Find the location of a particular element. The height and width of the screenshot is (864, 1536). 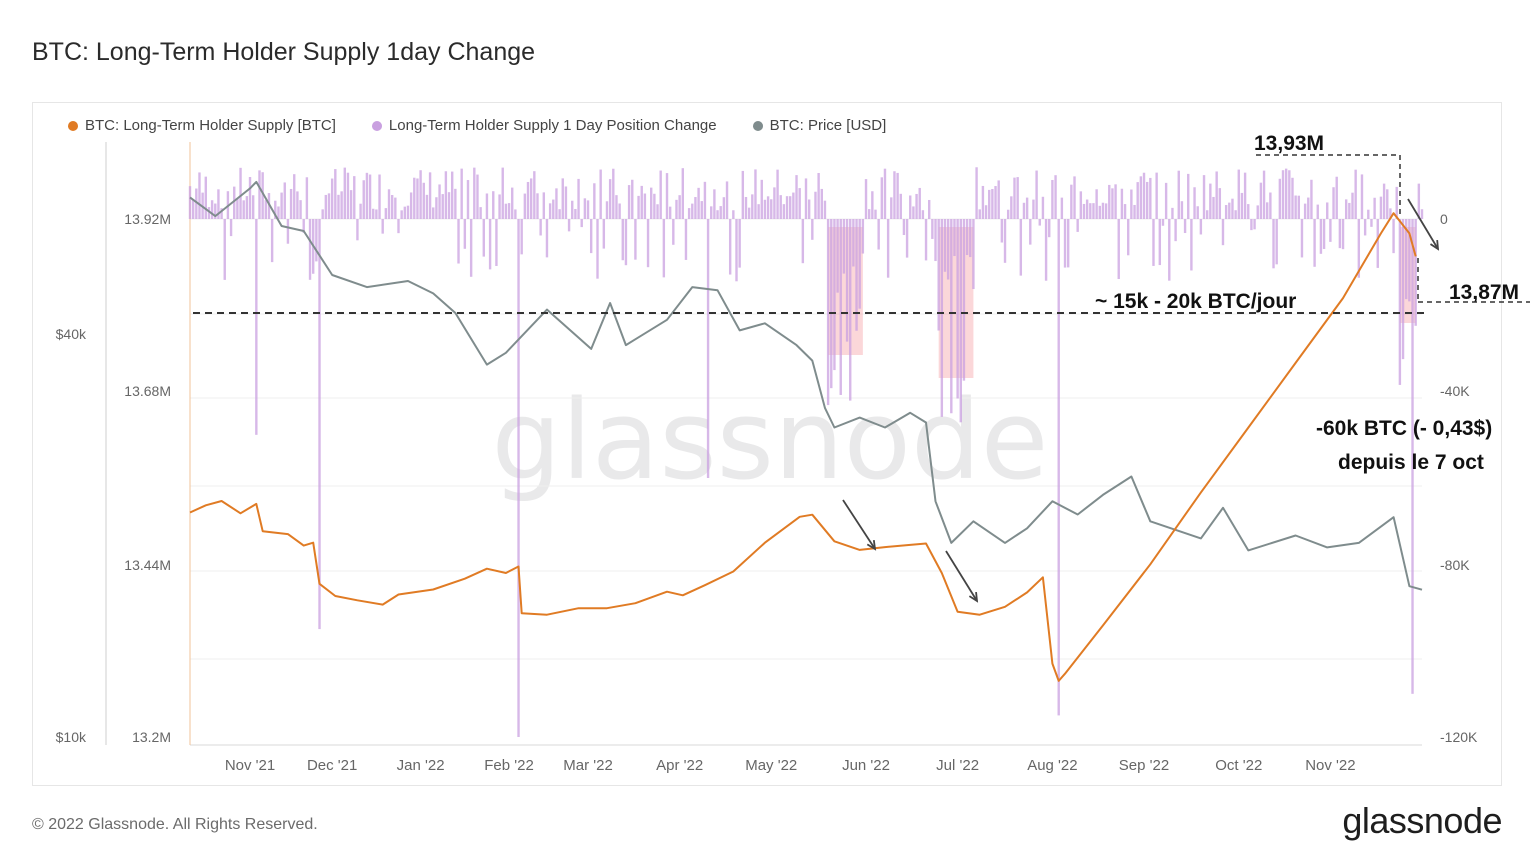

supply-tick-label: 13.2M is located at coordinates (151, 737).